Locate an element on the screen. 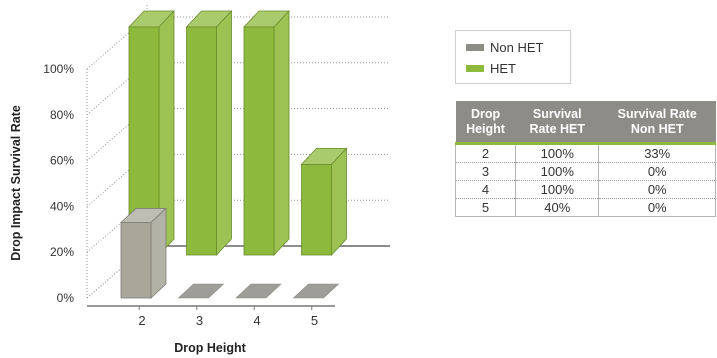 Image resolution: width=717 pixels, height=358 pixels. header-text: Height is located at coordinates (485, 129).